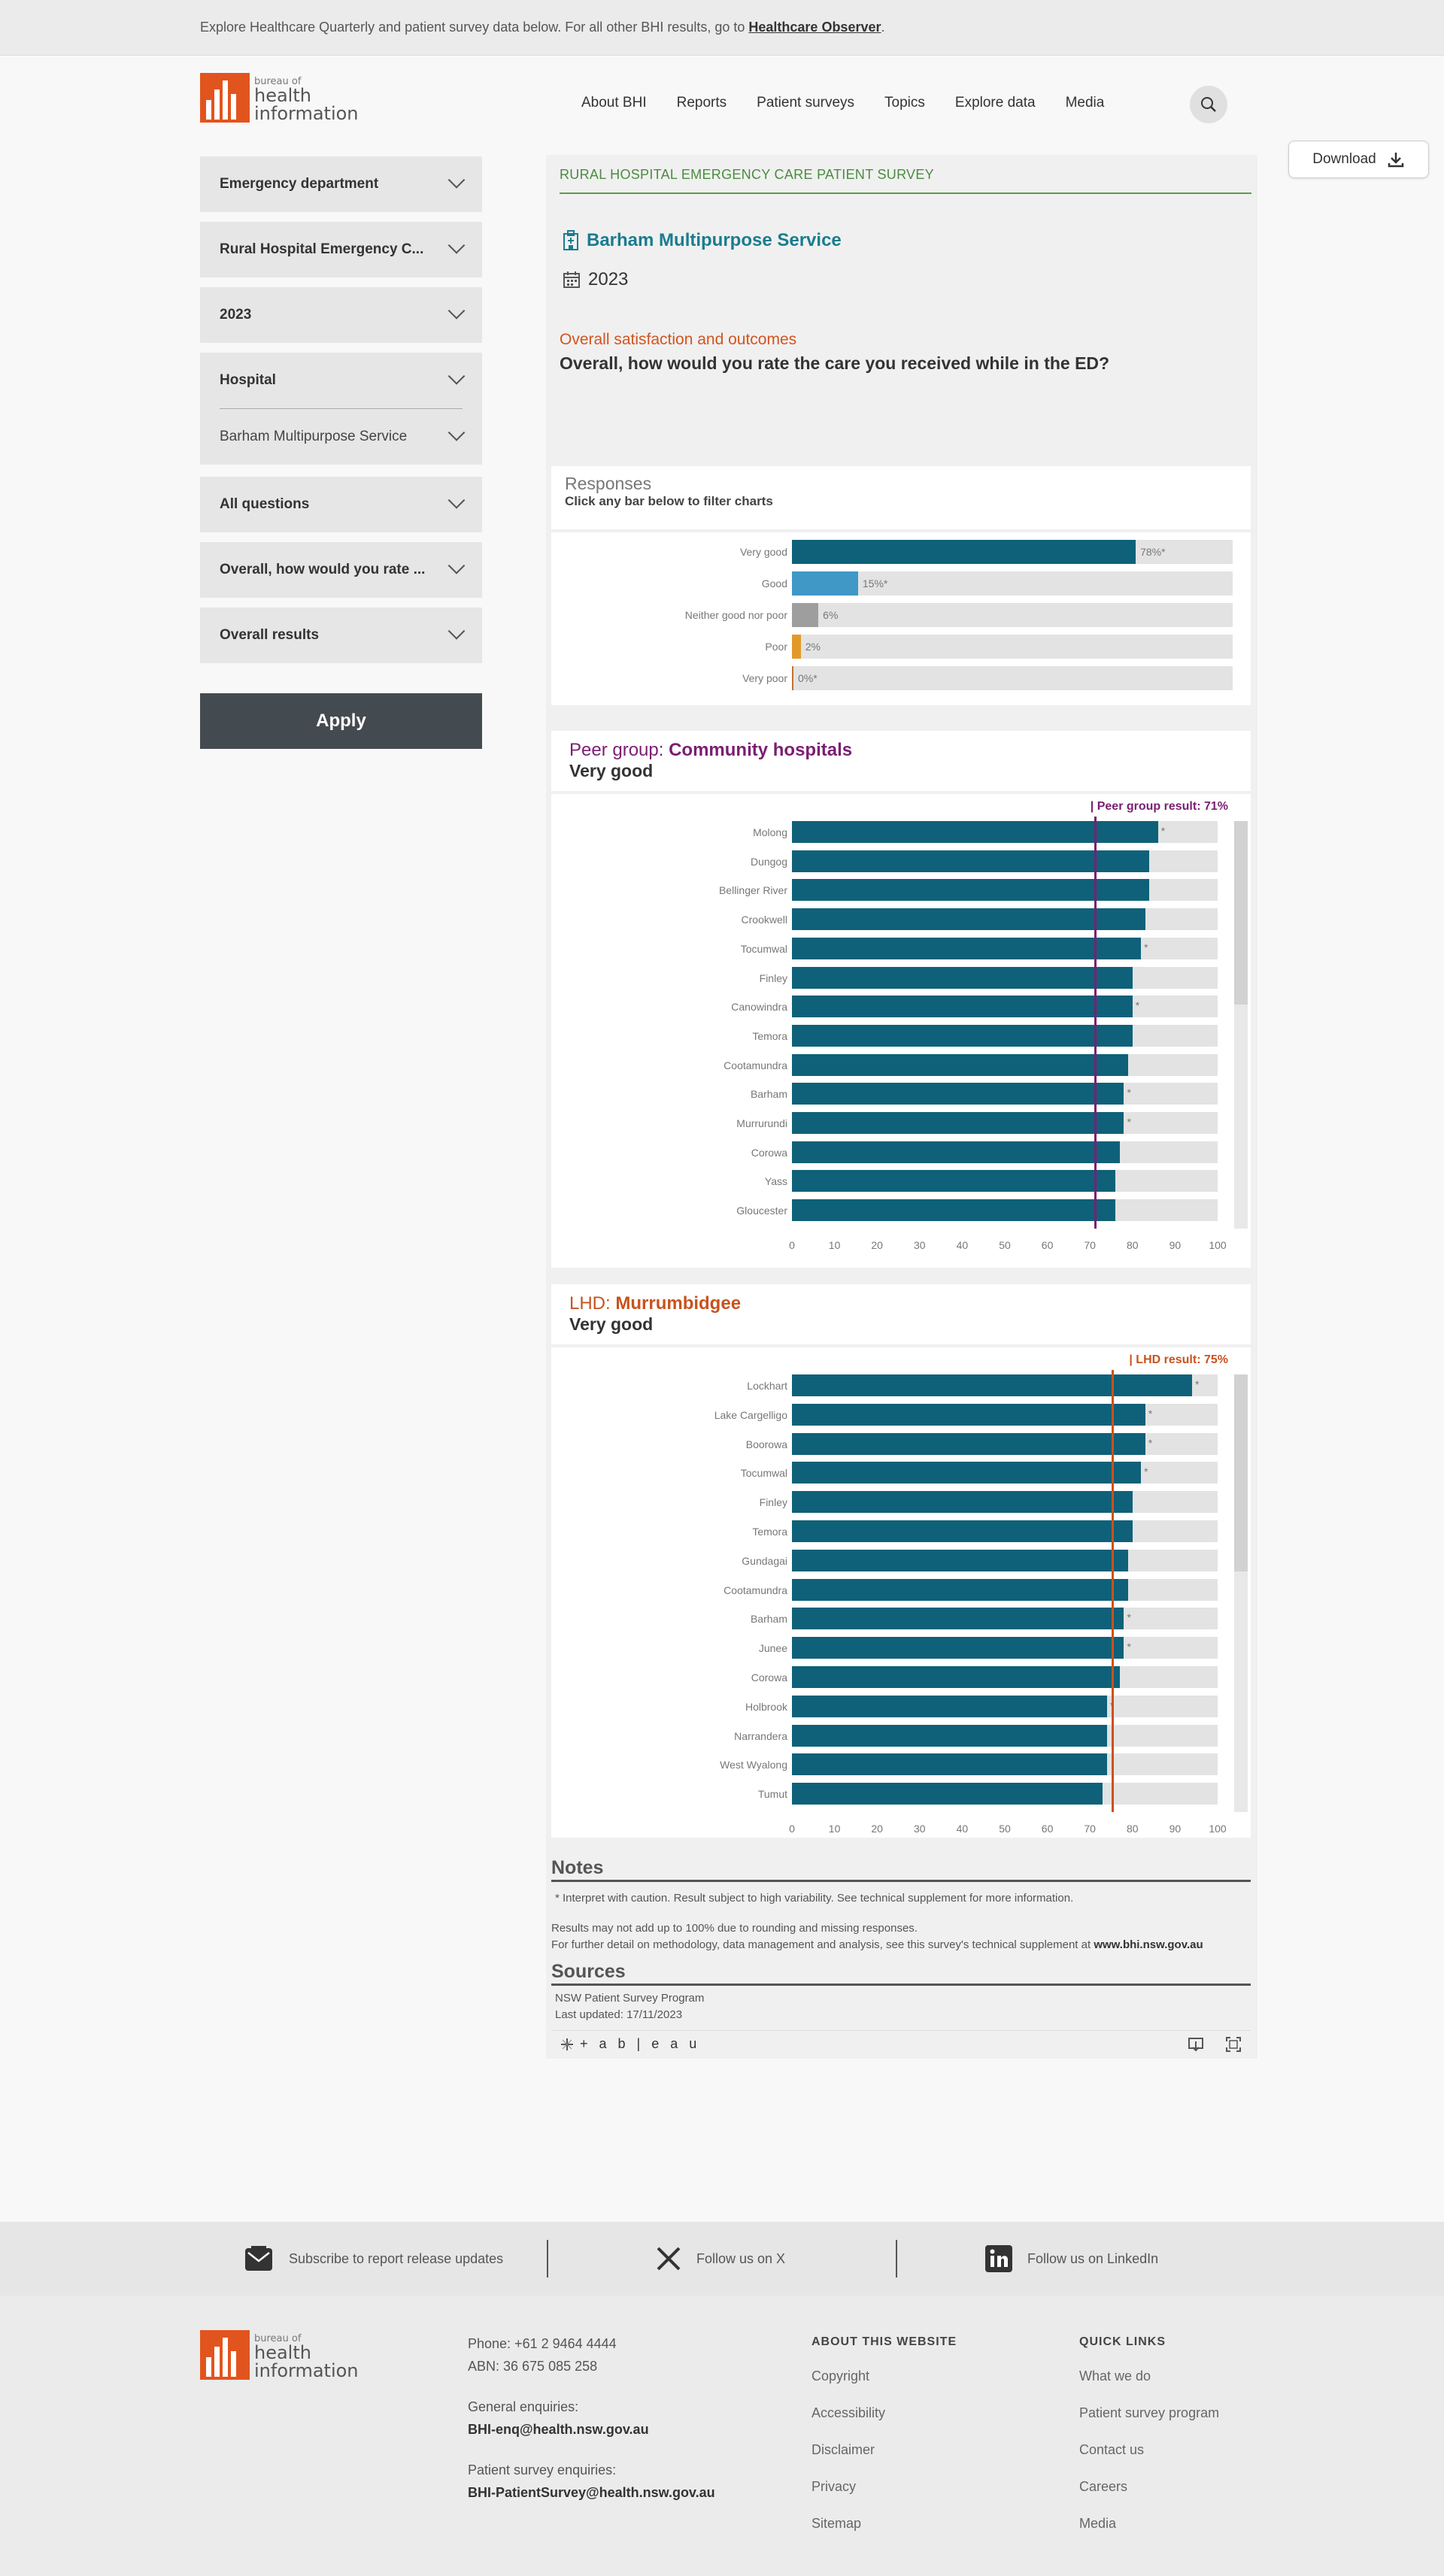  Describe the element at coordinates (1153, 552) in the screenshot. I see `bar-value: 78%*` at that location.